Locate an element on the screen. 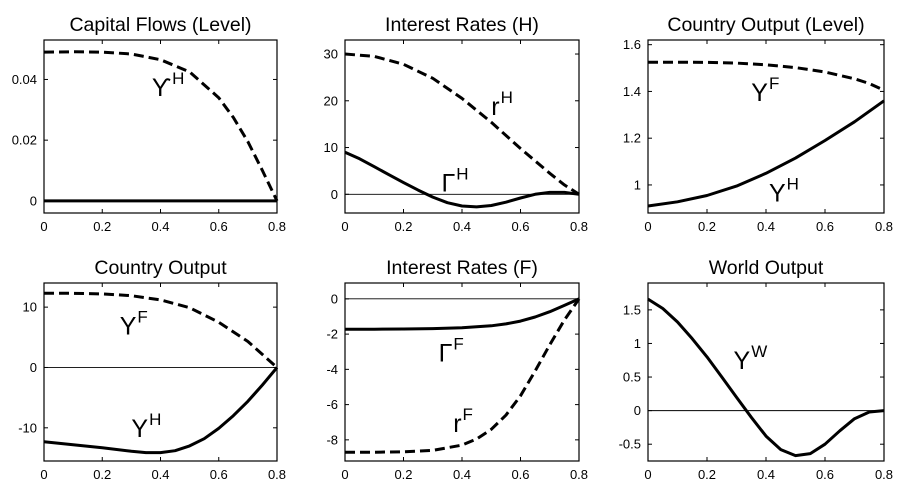  panel-title: Interest Rates (H) is located at coordinates (462, 25).